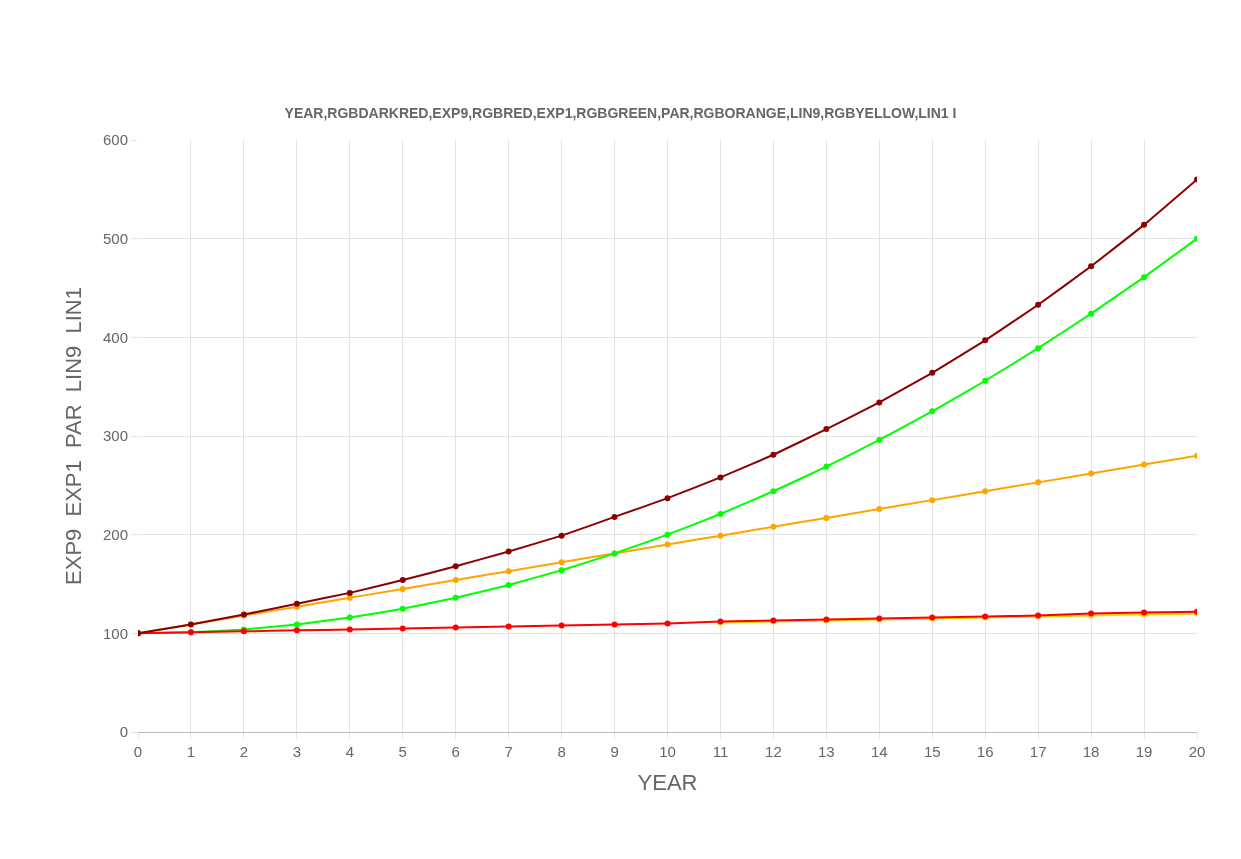 This screenshot has height=859, width=1241. Describe the element at coordinates (826, 751) in the screenshot. I see `x-tick-label: 13` at that location.